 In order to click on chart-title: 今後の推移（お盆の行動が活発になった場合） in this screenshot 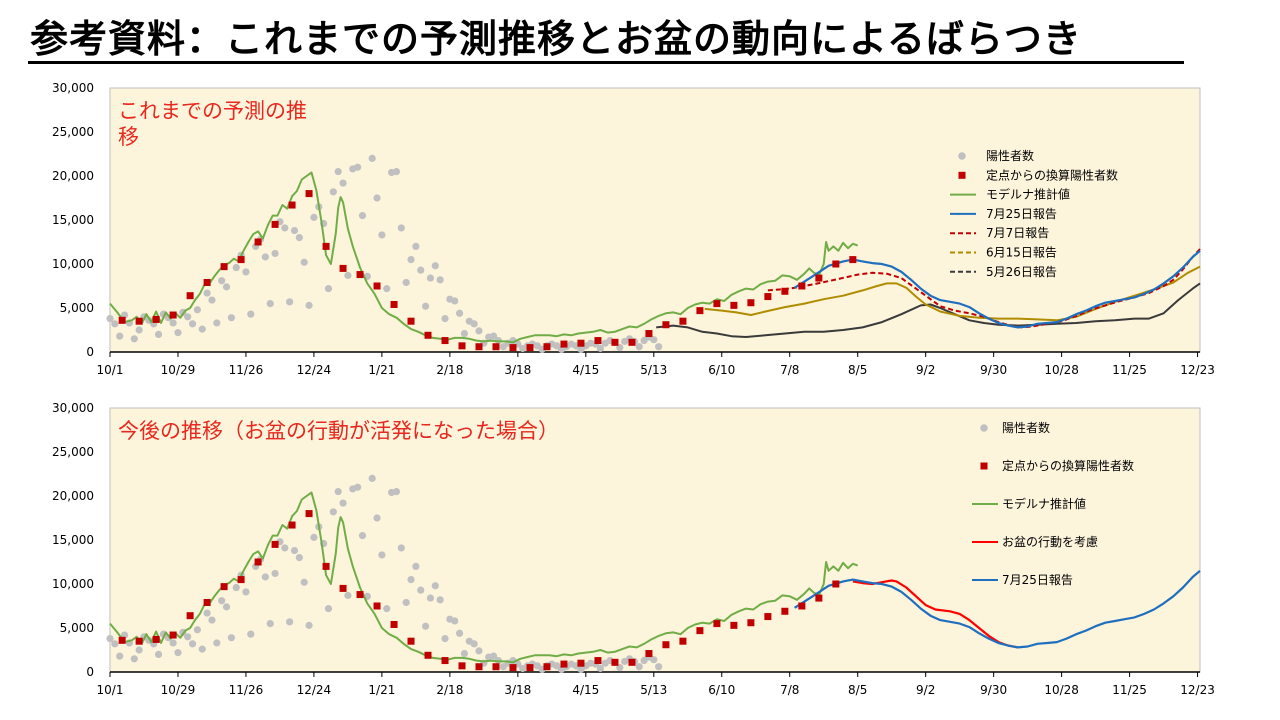, I will do `click(338, 431)`.